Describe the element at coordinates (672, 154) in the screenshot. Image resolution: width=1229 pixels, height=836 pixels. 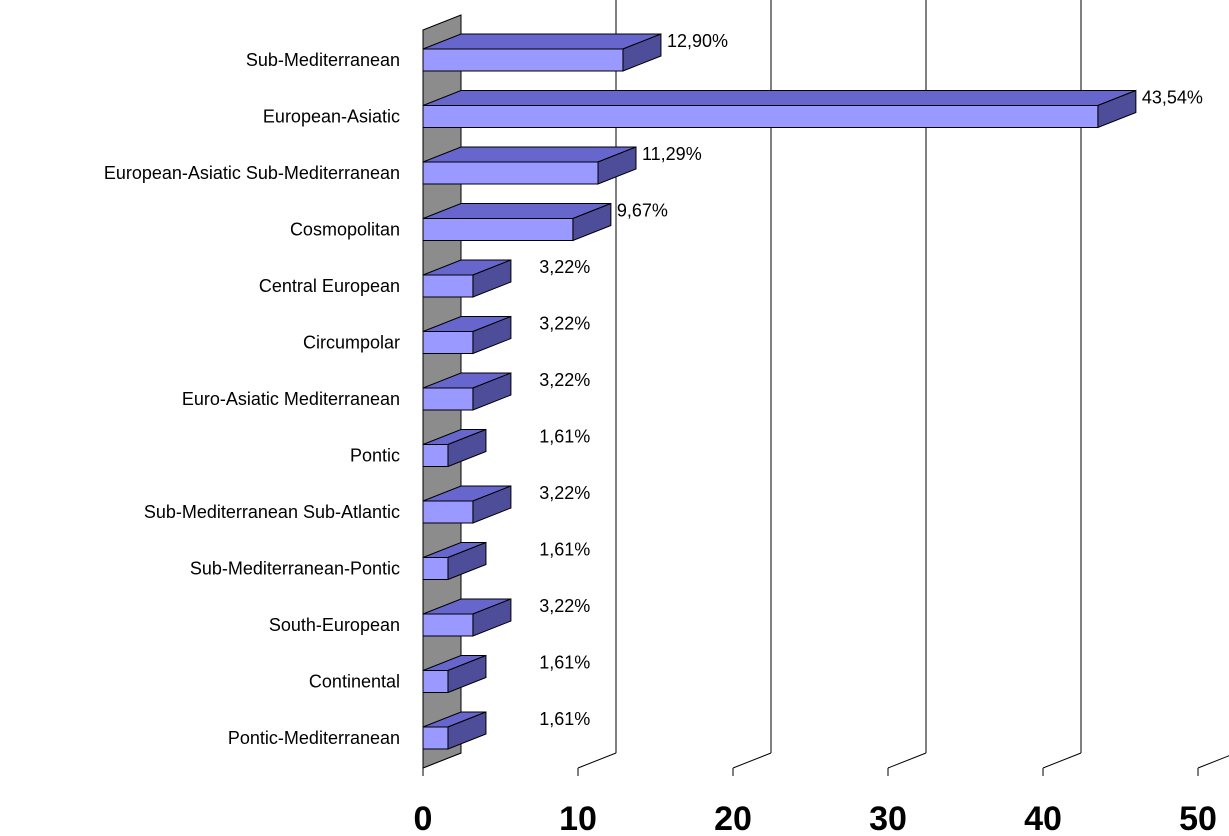
I see `data-label-2: 11,29%` at that location.